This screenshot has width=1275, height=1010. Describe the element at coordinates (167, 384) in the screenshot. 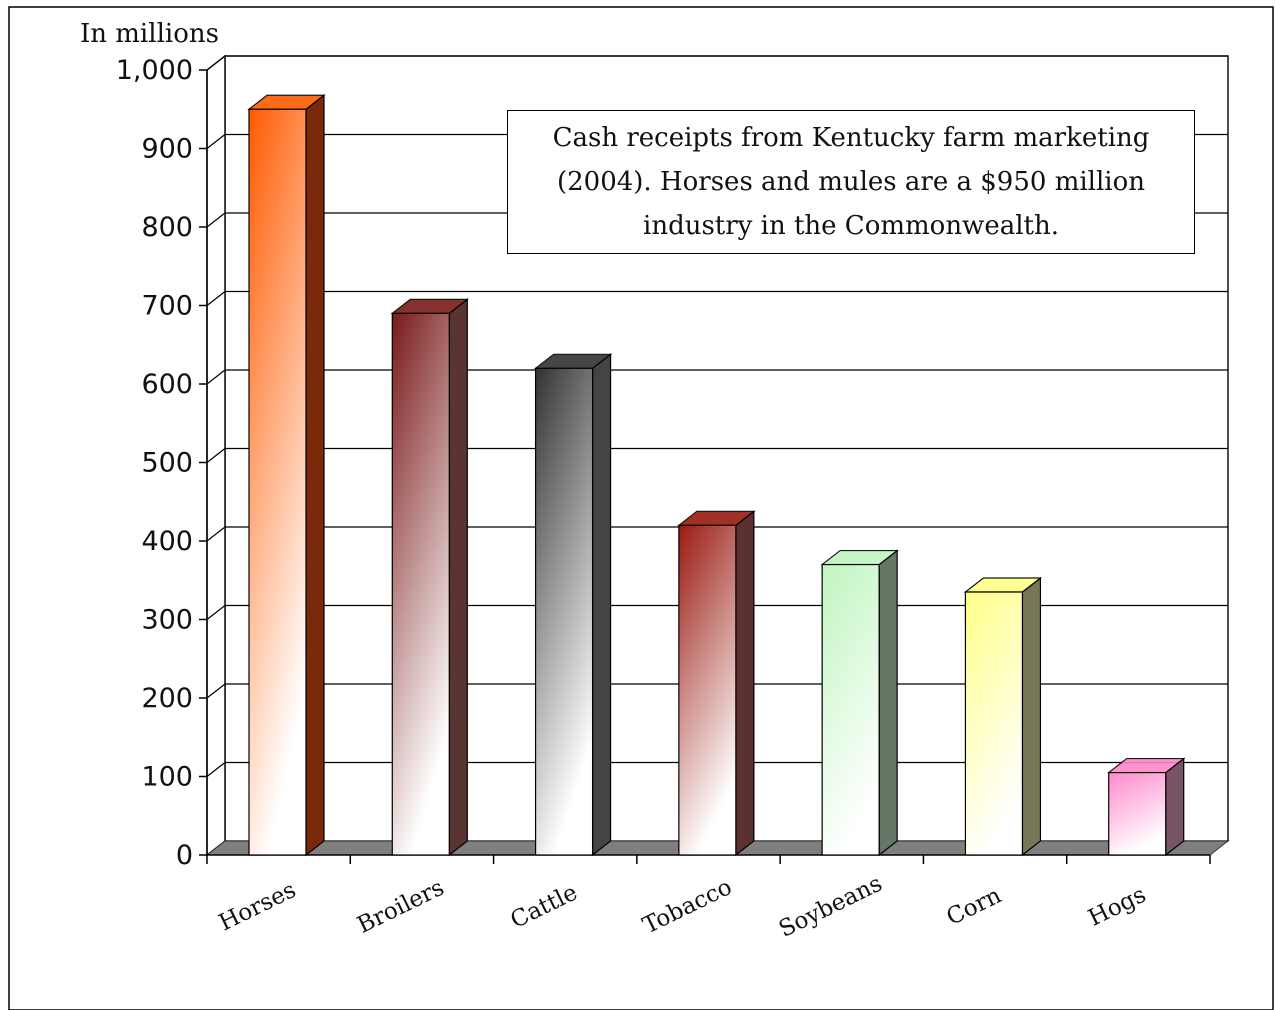

I see `y-tick-label: 600` at that location.